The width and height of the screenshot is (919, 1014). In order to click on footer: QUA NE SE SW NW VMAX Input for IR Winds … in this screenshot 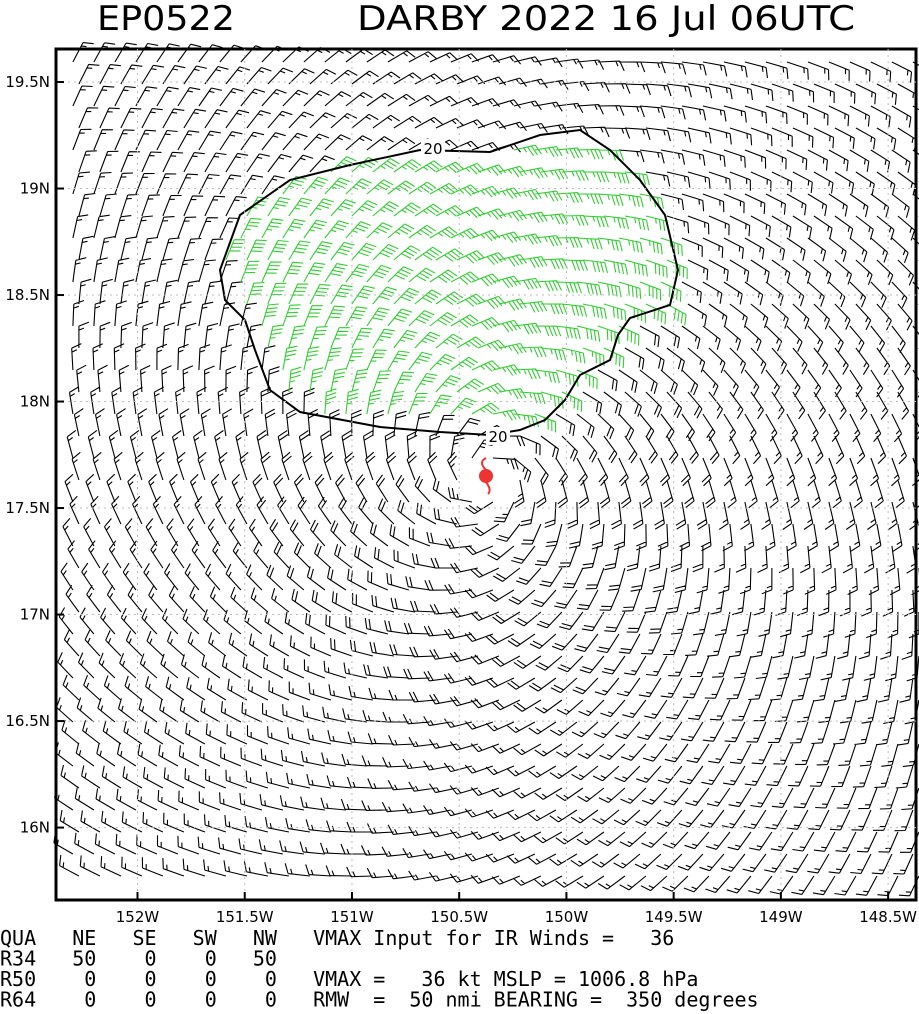, I will do `click(379, 969)`.